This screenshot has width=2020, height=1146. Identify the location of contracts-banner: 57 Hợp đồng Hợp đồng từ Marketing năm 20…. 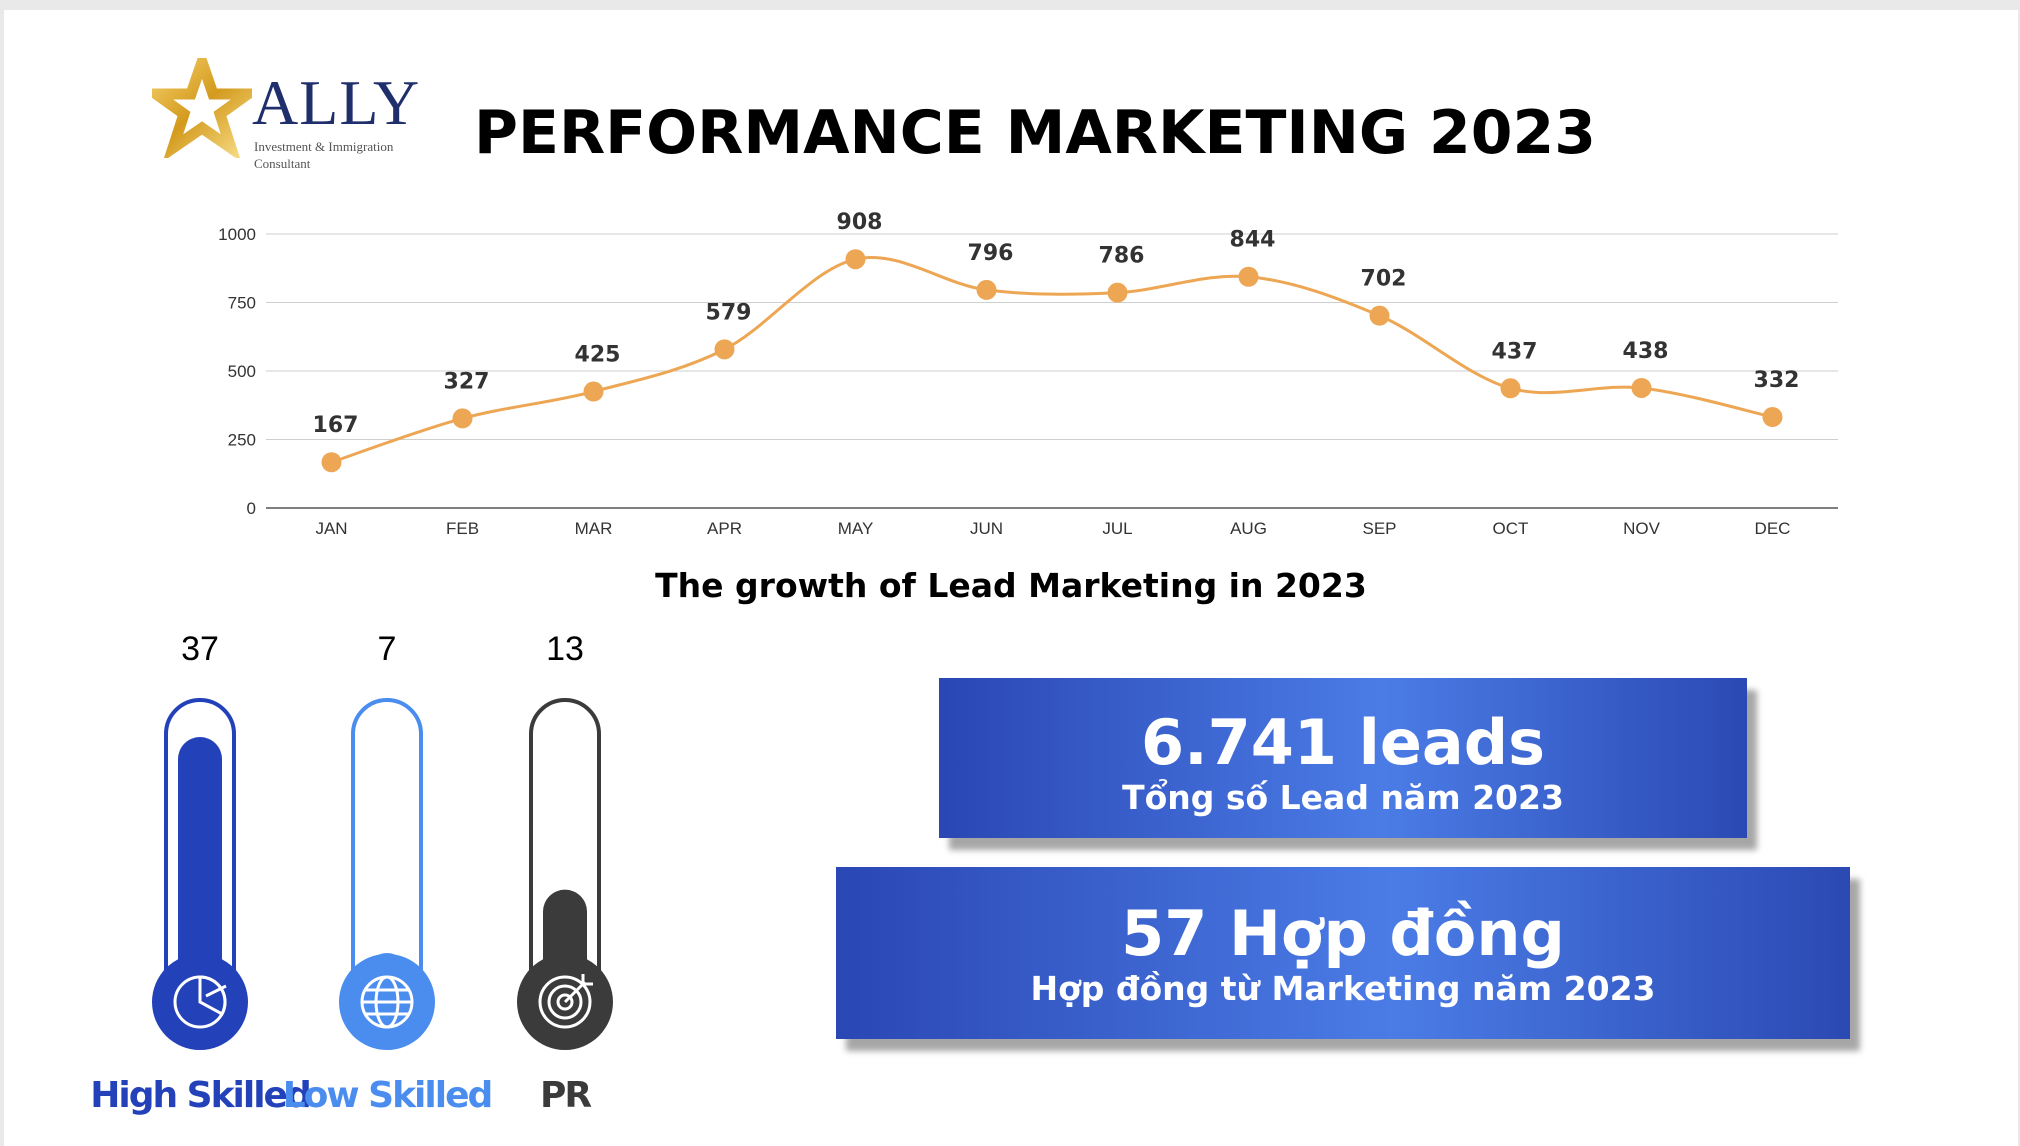
(1343, 953).